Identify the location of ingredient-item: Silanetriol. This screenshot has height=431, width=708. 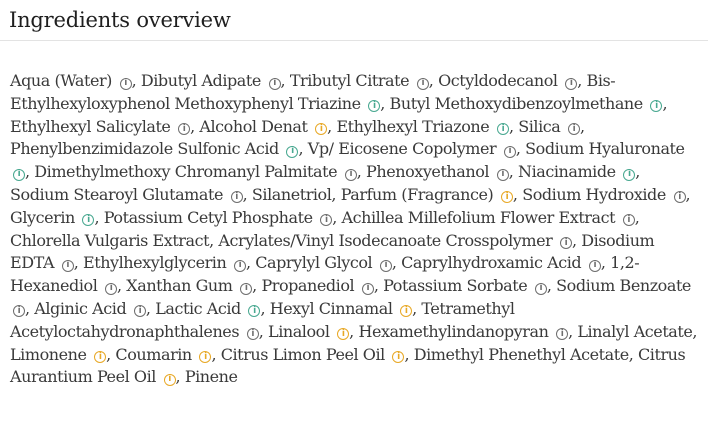
(292, 194).